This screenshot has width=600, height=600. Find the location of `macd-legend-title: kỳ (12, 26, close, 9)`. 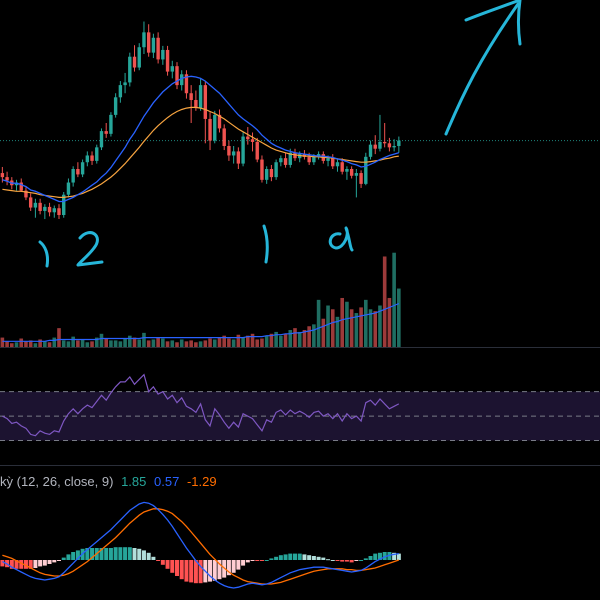

macd-legend-title: kỳ (12, 26, close, 9) is located at coordinates (57, 481).